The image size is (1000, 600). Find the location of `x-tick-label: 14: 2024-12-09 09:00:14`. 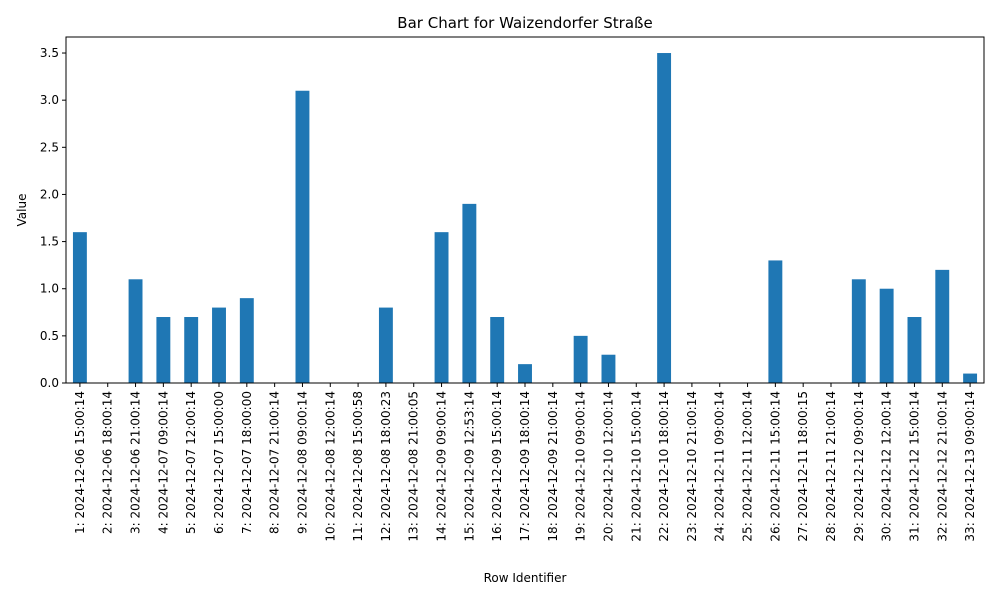

x-tick-label: 14: 2024-12-09 09:00:14 is located at coordinates (442, 466).